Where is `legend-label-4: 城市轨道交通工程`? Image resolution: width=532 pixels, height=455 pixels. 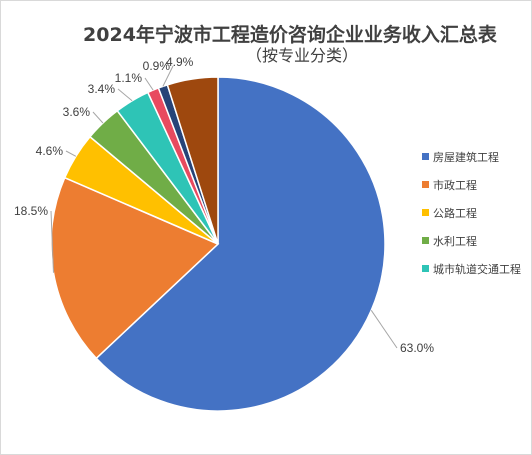
legend-label-4: 城市轨道交通工程 is located at coordinates (477, 269).